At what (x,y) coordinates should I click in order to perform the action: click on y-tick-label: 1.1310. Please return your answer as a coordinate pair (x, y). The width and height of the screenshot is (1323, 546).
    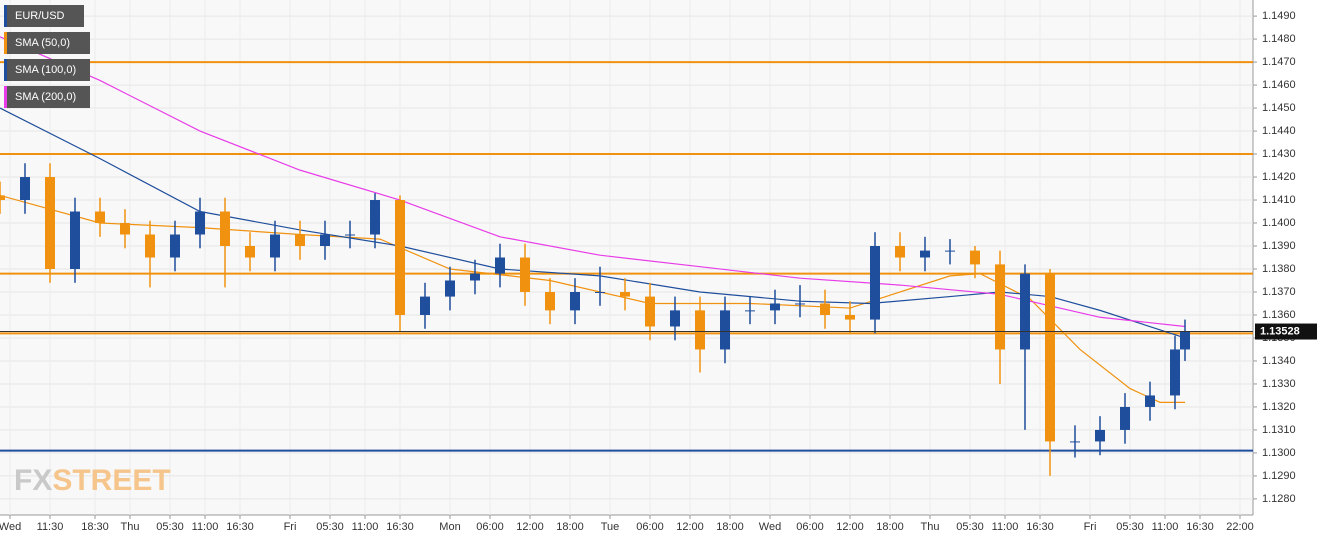
    Looking at the image, I should click on (1279, 430).